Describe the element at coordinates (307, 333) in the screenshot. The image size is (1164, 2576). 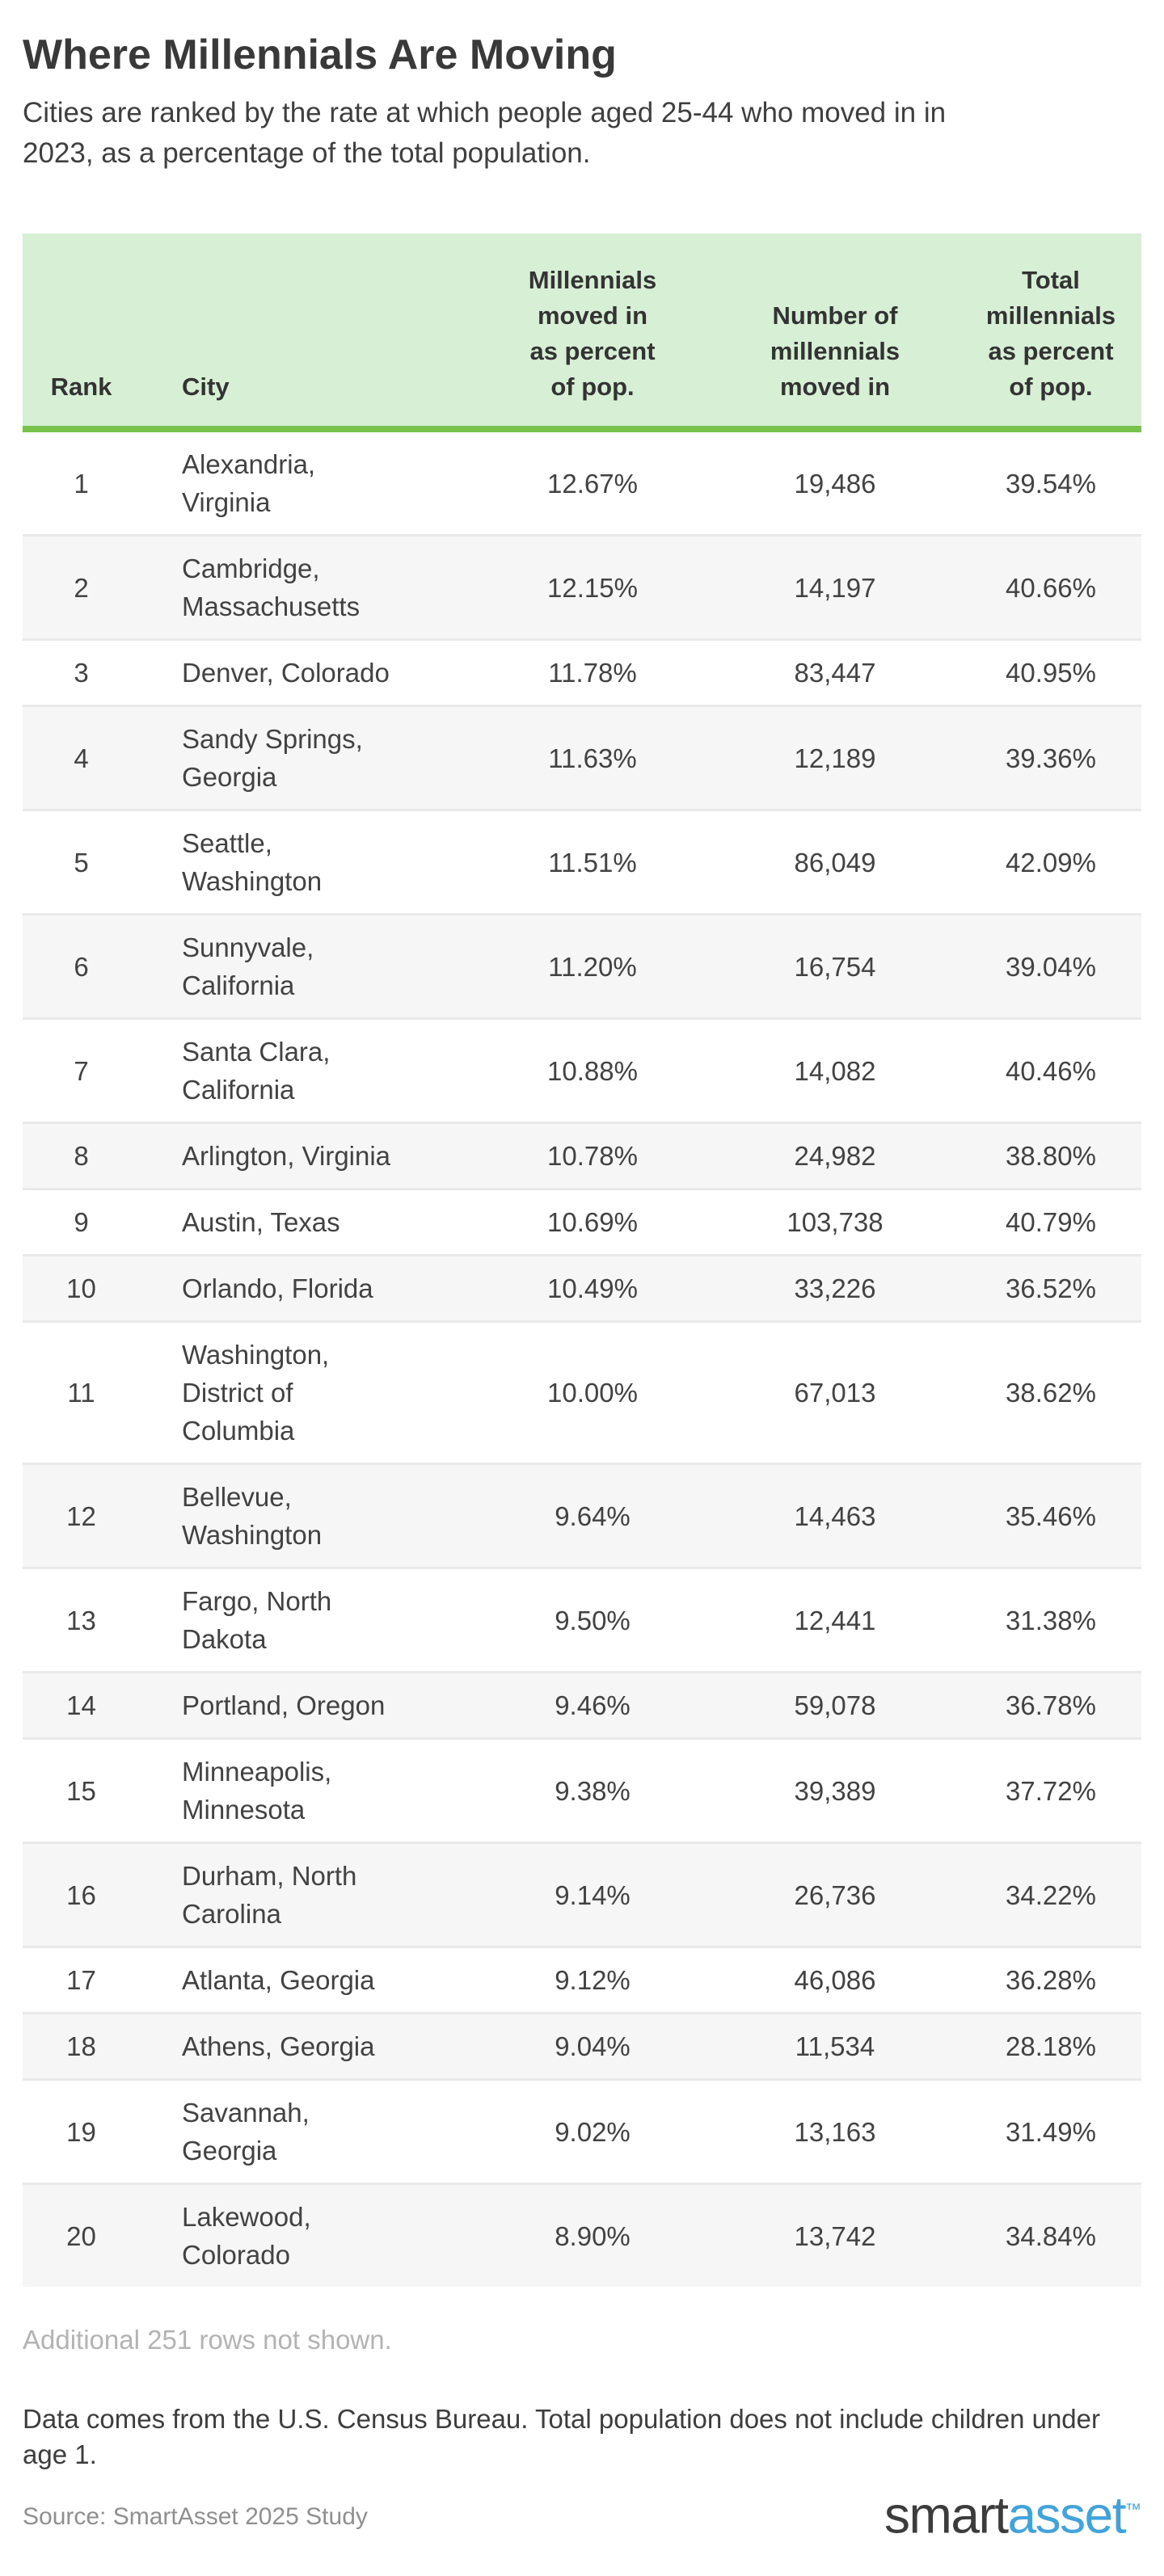
I see `column-header-city: City` at that location.